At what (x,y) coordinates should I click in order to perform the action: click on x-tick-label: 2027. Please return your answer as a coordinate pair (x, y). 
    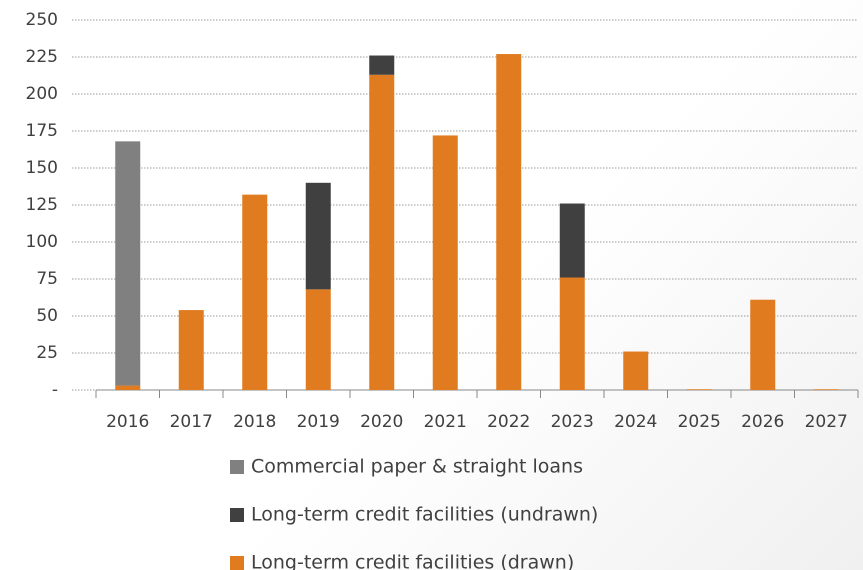
    Looking at the image, I should click on (826, 422).